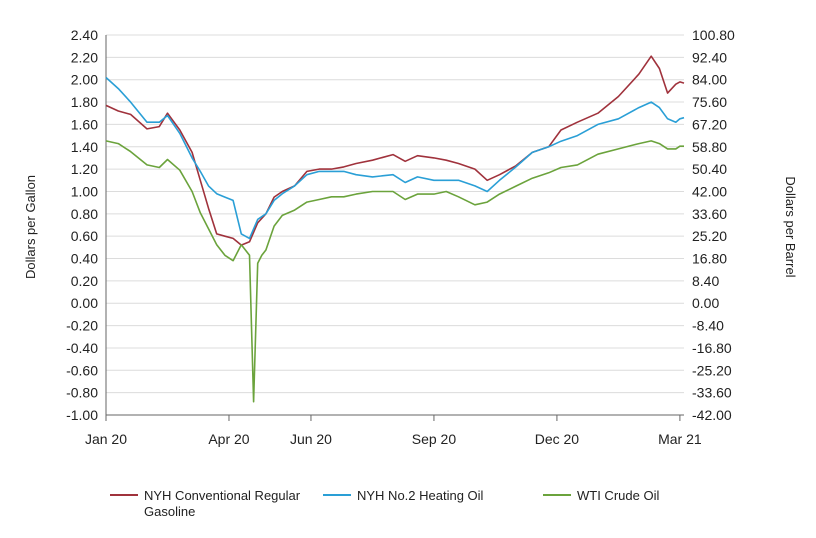  I want to click on legend-label: NYH Conventional Regular Gasoline, so click(222, 503).